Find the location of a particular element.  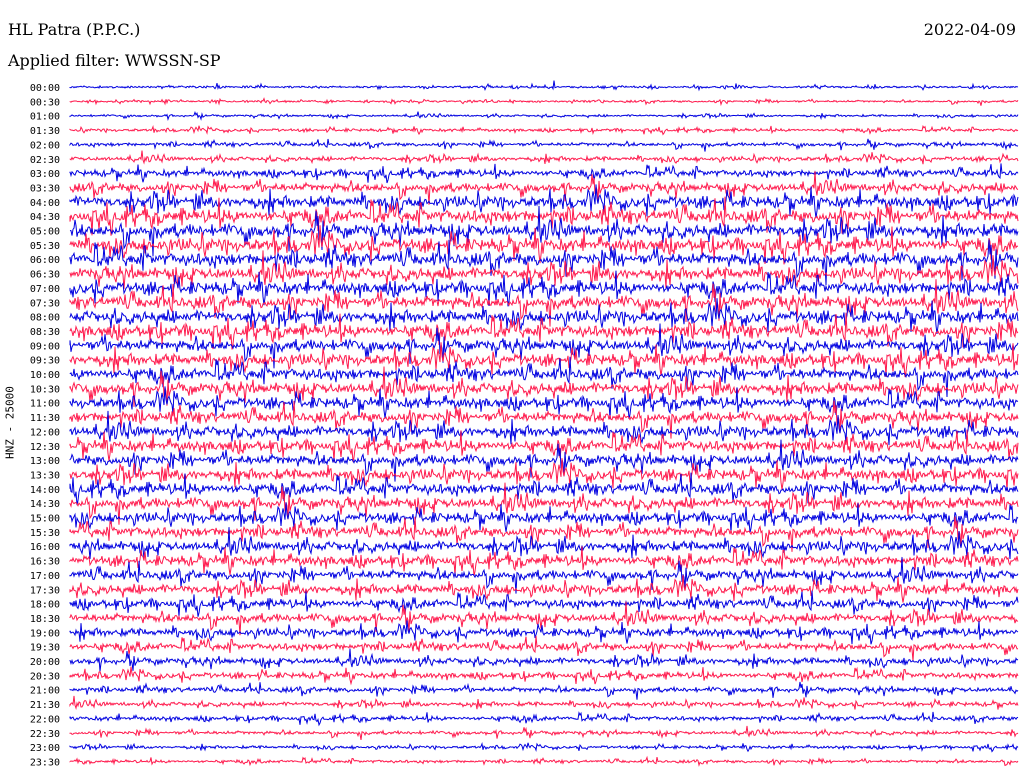

row-time-label: 04:30 is located at coordinates (45, 217).